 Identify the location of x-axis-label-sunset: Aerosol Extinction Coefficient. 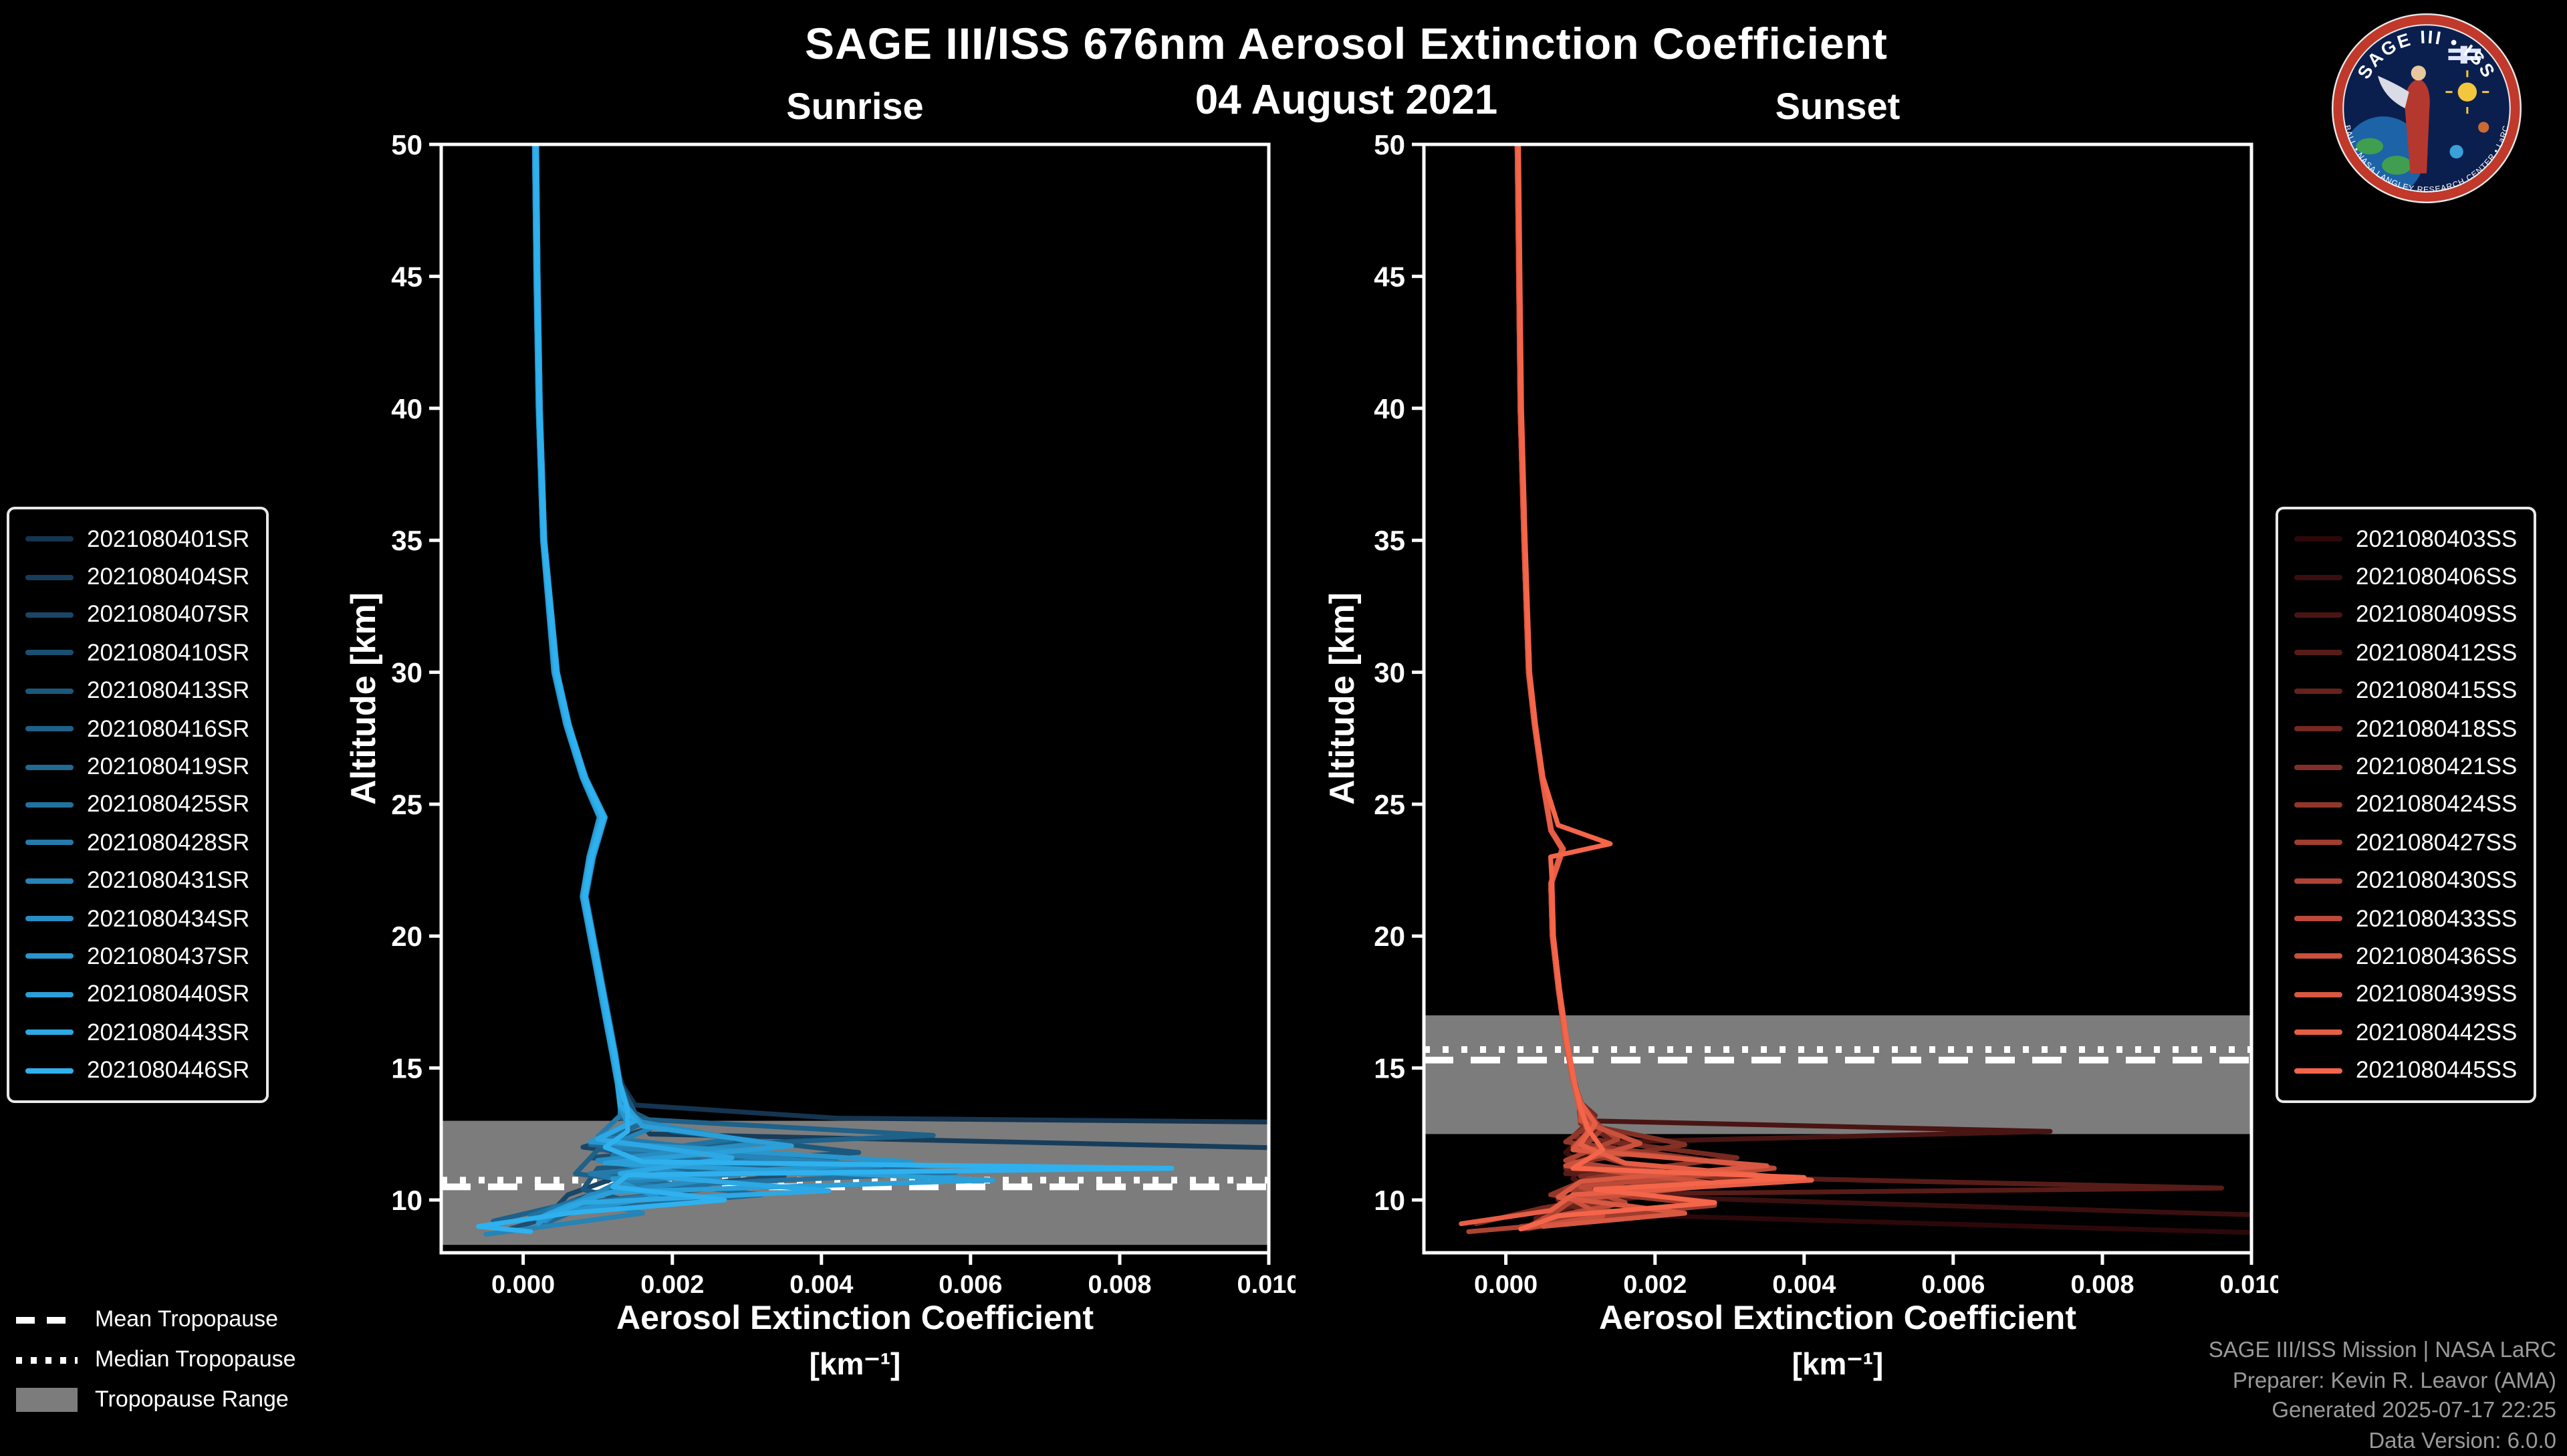
(1837, 1318).